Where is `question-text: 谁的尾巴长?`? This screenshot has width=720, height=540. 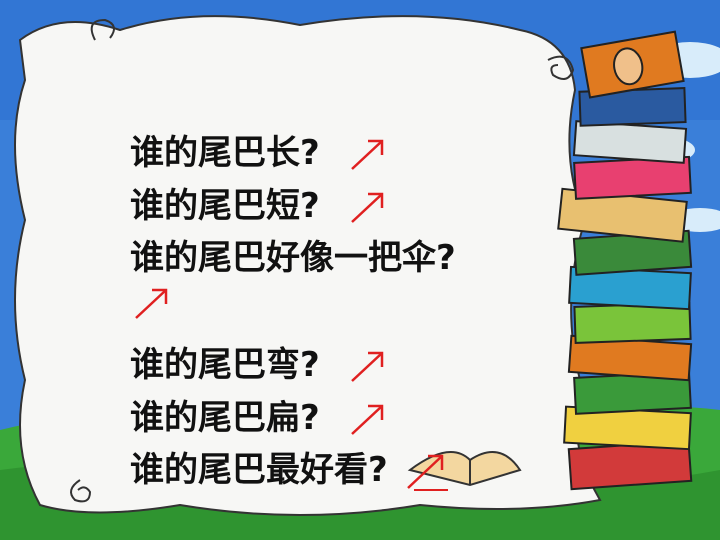
question-text: 谁的尾巴长? is located at coordinates (225, 153).